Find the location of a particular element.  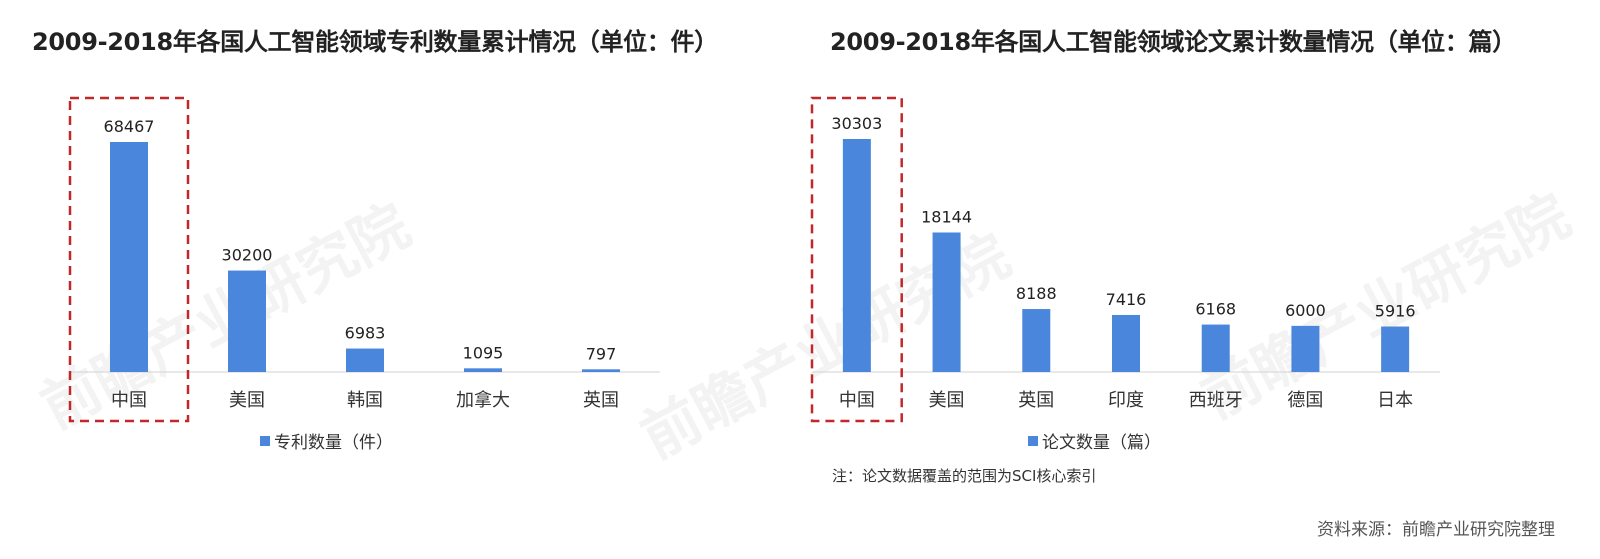

data-label: 797 is located at coordinates (601, 353).